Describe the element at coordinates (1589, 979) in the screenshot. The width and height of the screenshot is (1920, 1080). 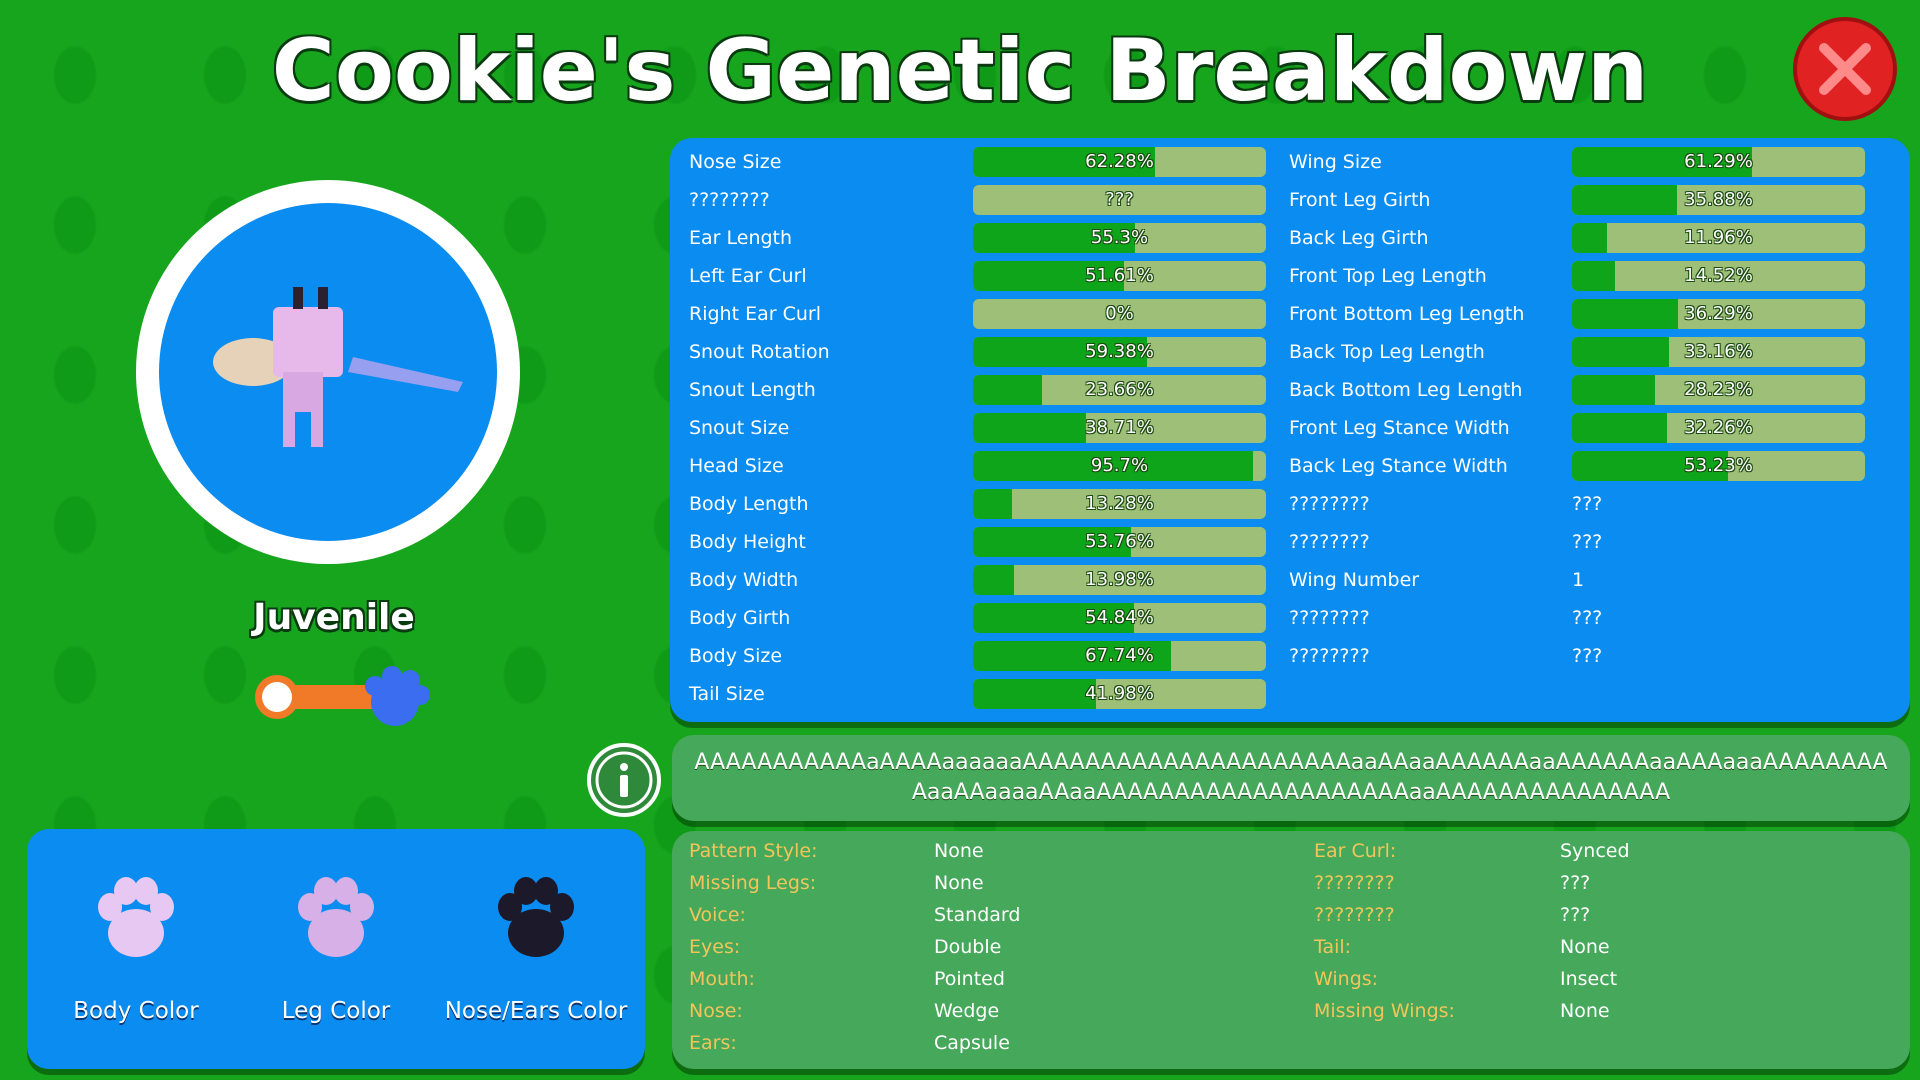
I see `trait-value: Insect` at that location.